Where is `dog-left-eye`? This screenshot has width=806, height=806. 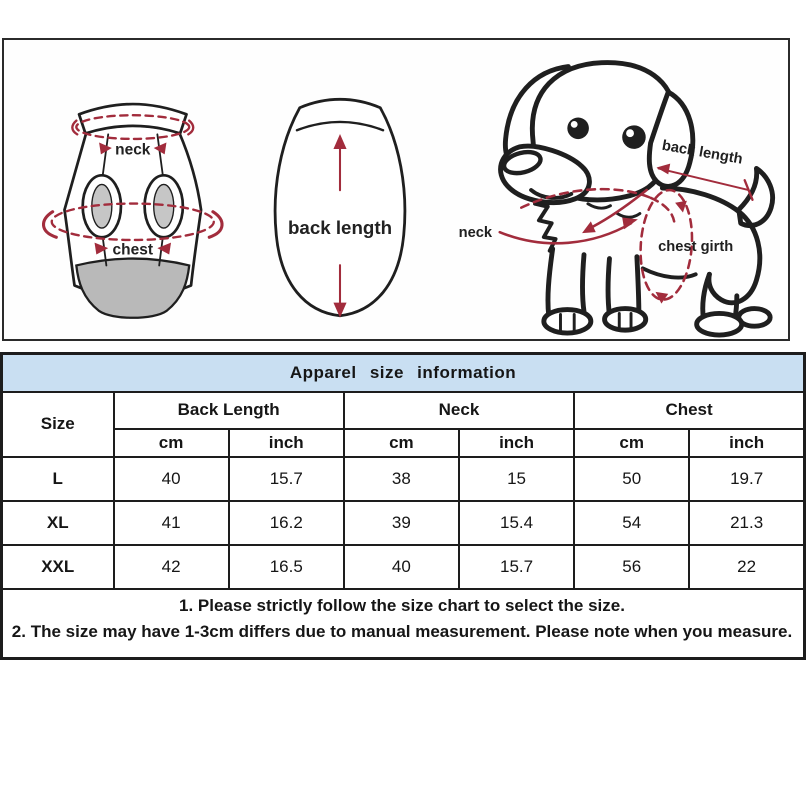 dog-left-eye is located at coordinates (578, 128).